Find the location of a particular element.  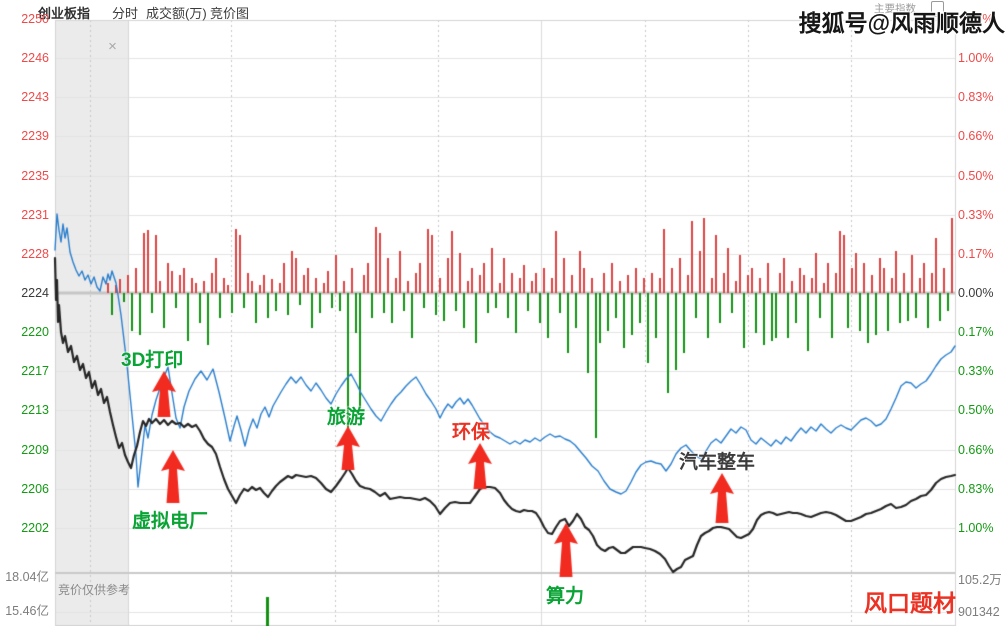

tab-auction-chart: 竞价图 is located at coordinates (230, 13).